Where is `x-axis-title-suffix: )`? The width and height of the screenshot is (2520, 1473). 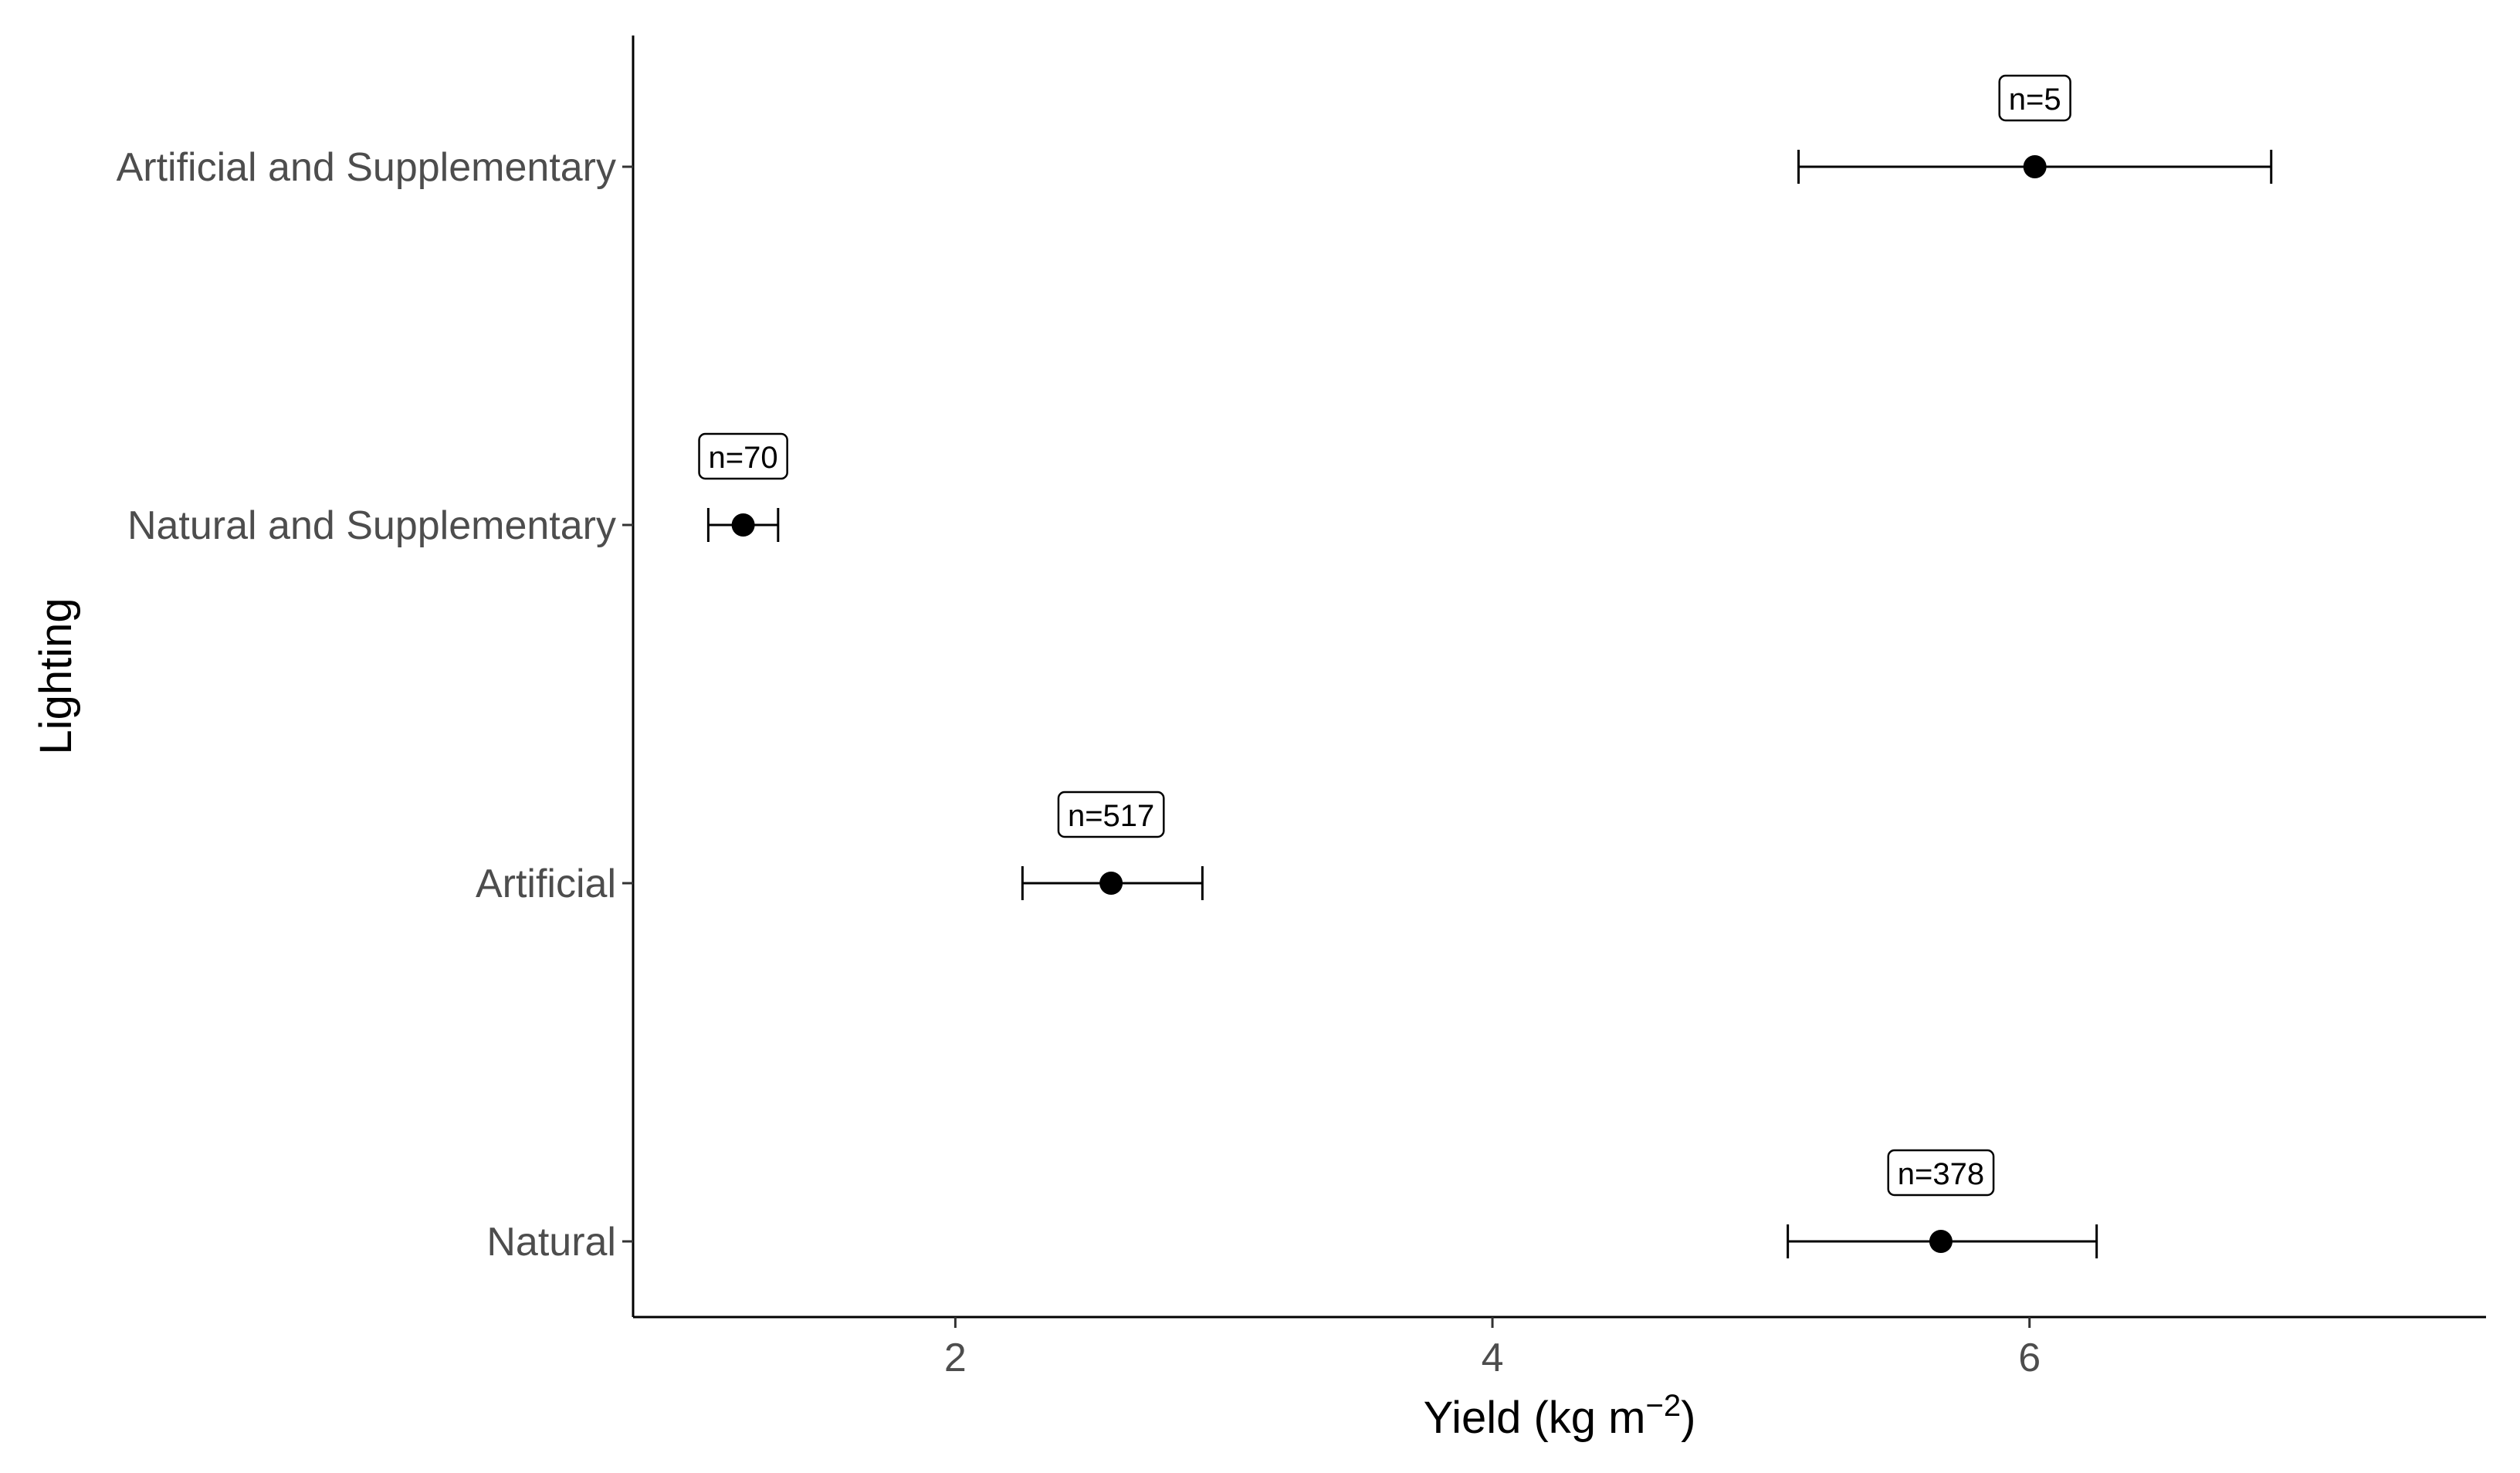
x-axis-title-suffix: ) is located at coordinates (1688, 1418).